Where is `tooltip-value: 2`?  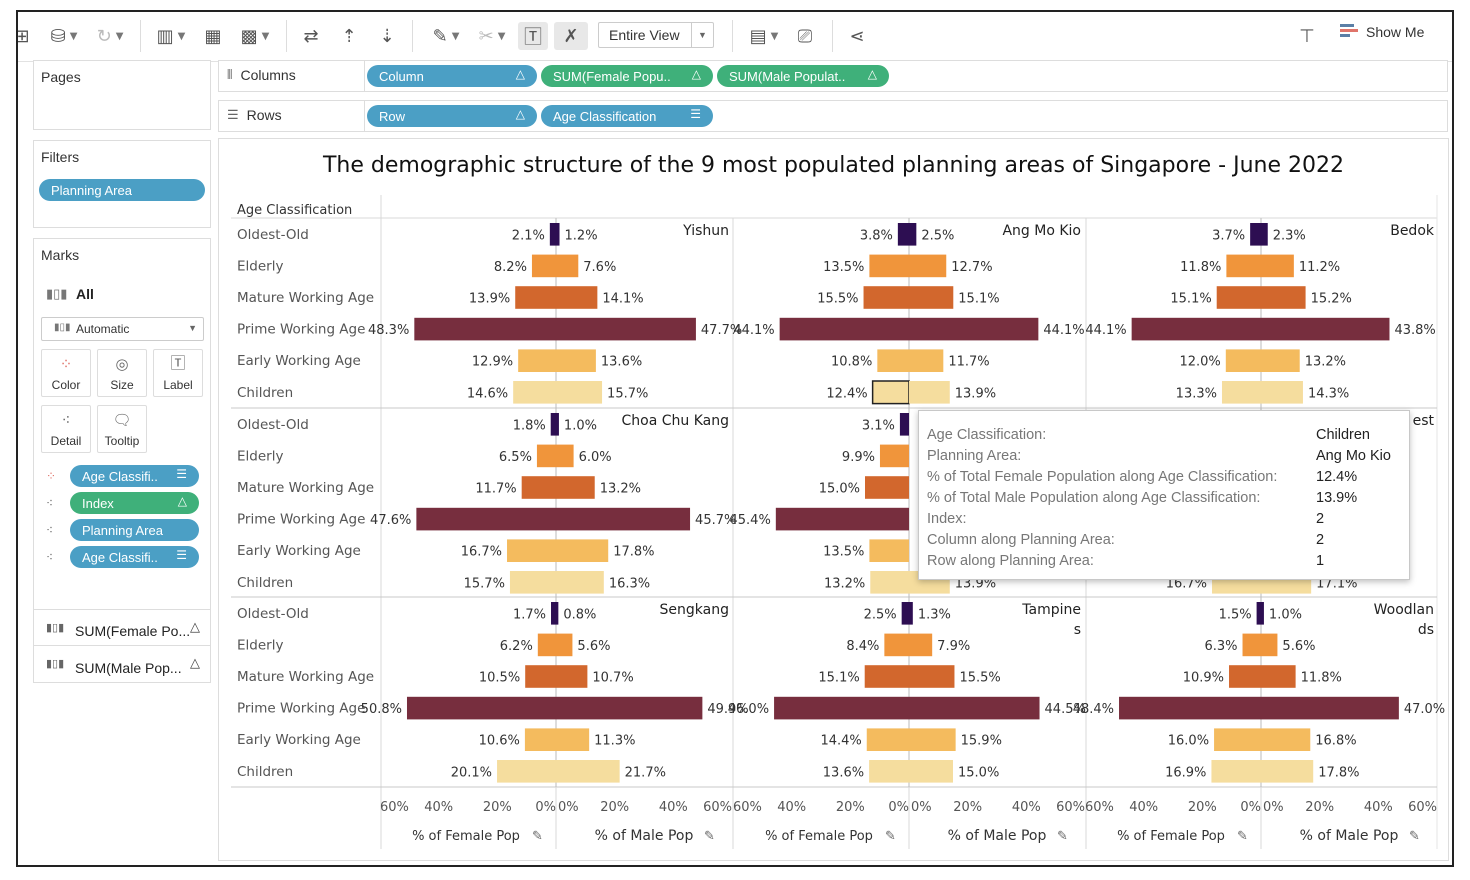 tooltip-value: 2 is located at coordinates (1320, 540).